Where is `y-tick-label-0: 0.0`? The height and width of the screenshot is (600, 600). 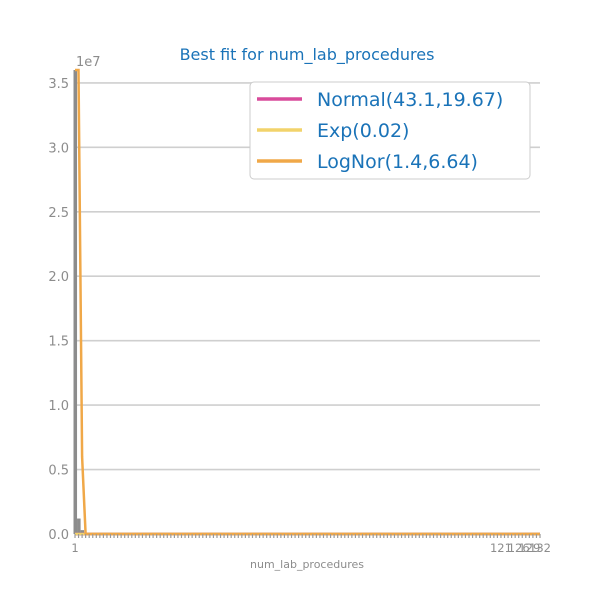
y-tick-label-0: 0.0 is located at coordinates (58, 535).